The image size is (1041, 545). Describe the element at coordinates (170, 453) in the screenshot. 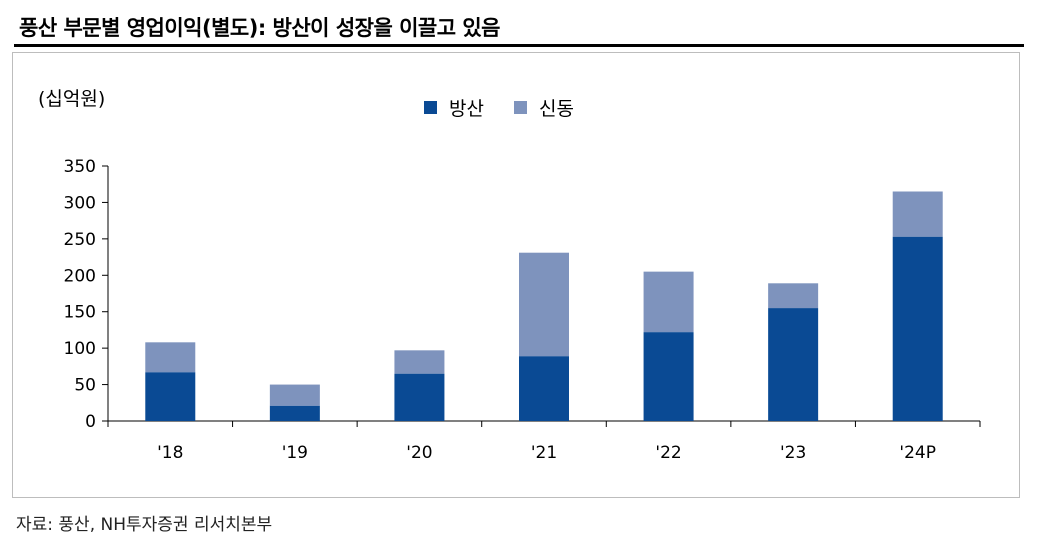

I see `x-tick-label: '18` at that location.